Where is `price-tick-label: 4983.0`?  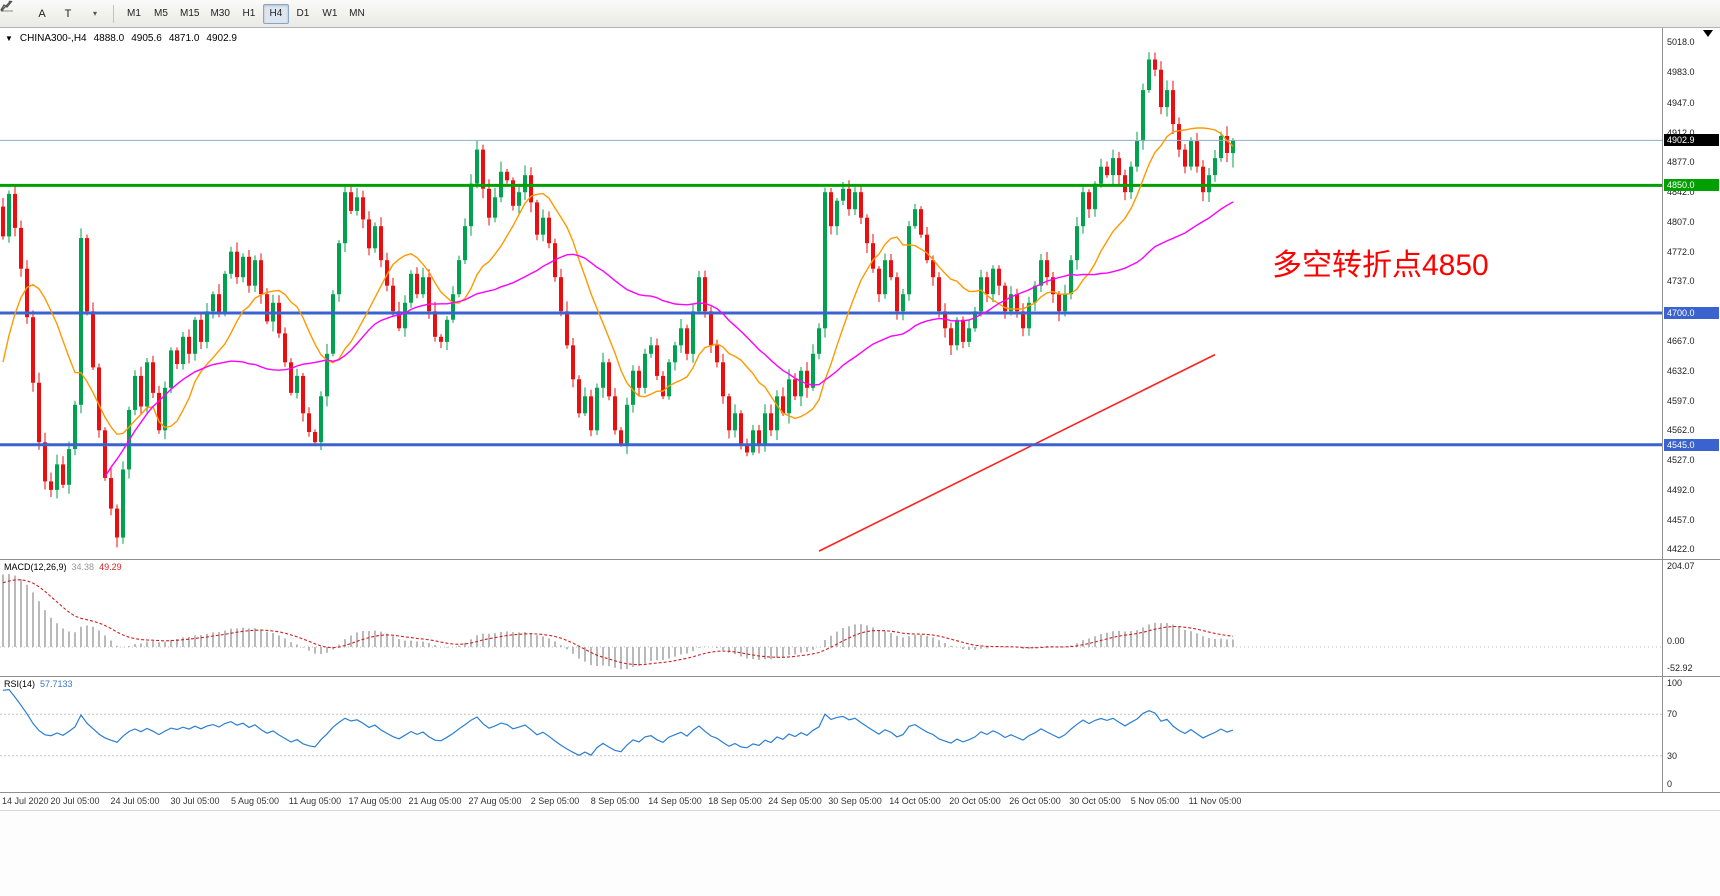
price-tick-label: 4983.0 is located at coordinates (1681, 72).